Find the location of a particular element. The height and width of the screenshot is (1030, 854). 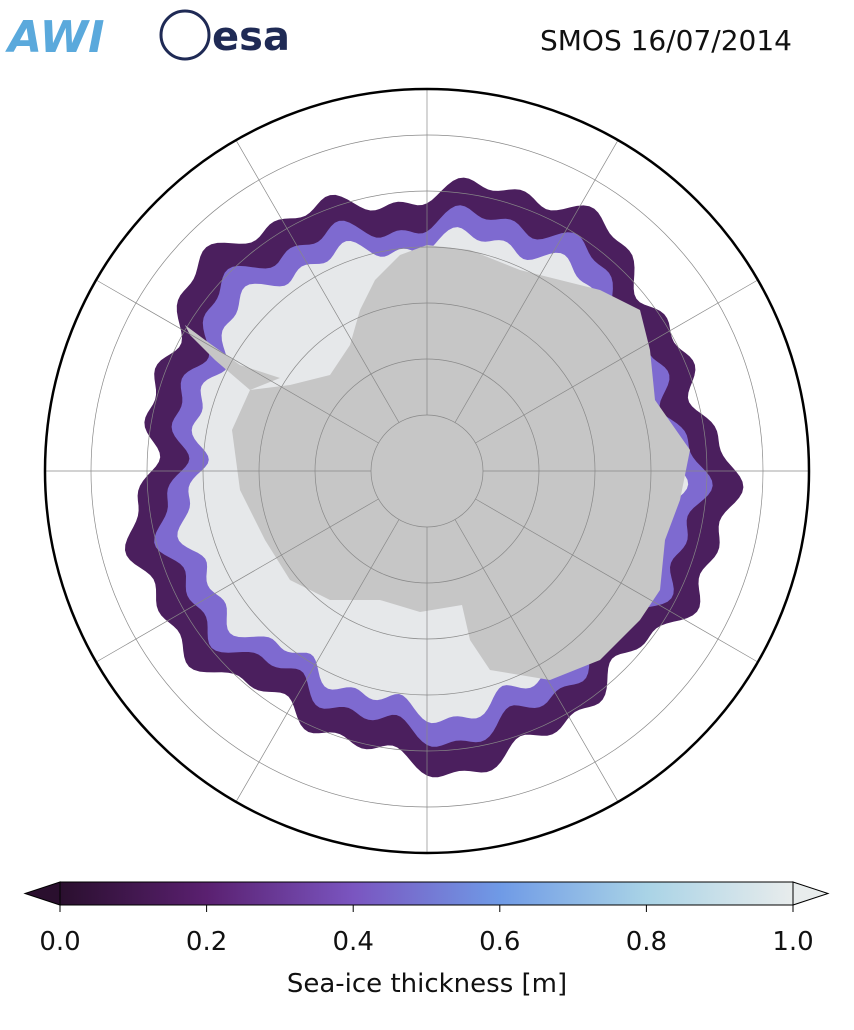

awi-logo: AWI is located at coordinates (55, 37).